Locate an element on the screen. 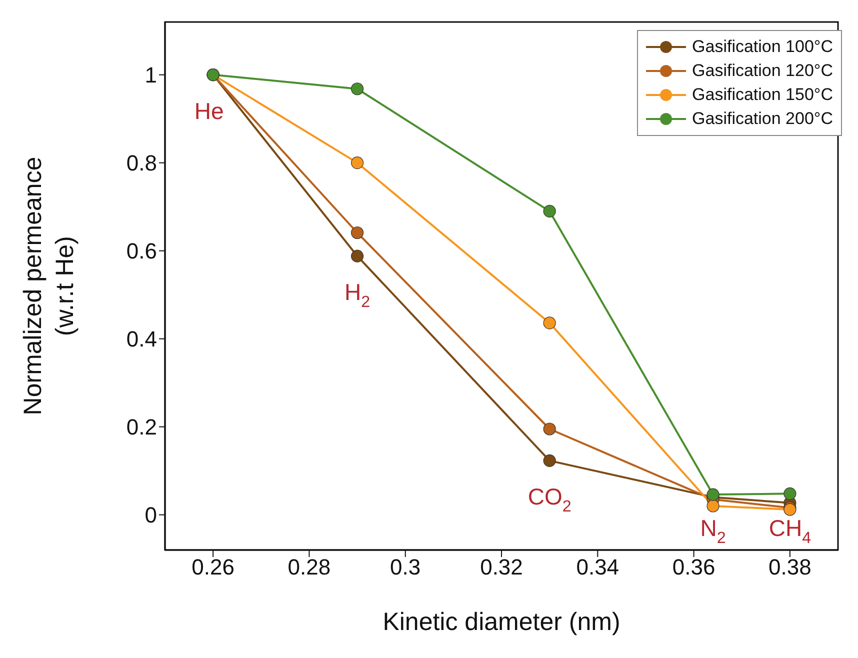  y-tick-label: 0.4 is located at coordinates (141, 339).